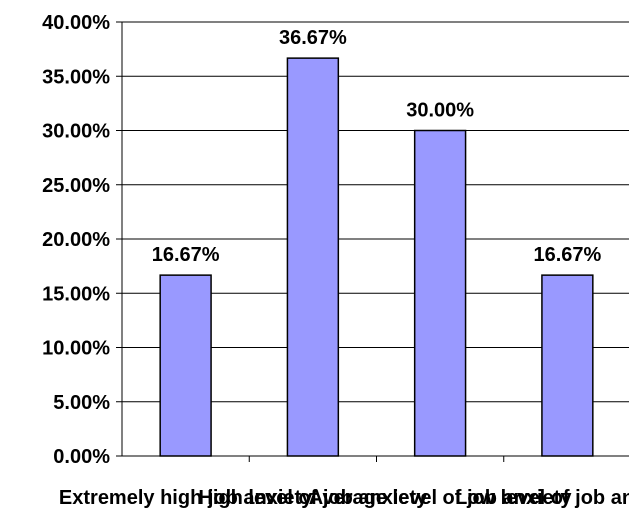 This screenshot has width=629, height=512. What do you see at coordinates (76, 77) in the screenshot?
I see `y-tick-label: 35.00%` at bounding box center [76, 77].